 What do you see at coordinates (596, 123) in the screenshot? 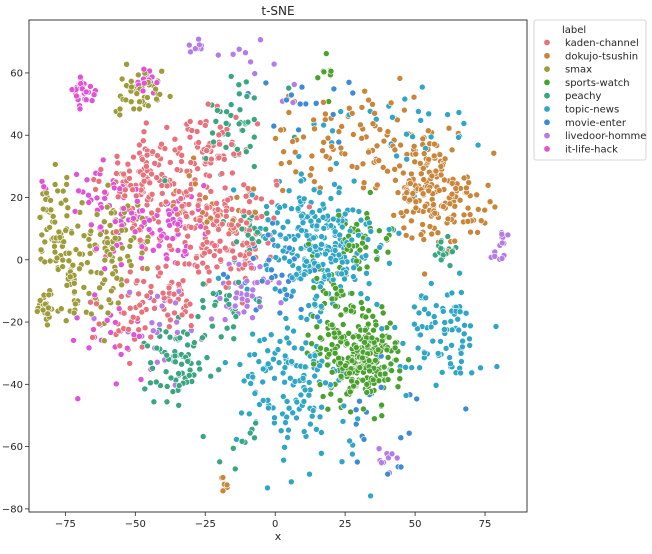
I see `legend-label: movie-enter` at bounding box center [596, 123].